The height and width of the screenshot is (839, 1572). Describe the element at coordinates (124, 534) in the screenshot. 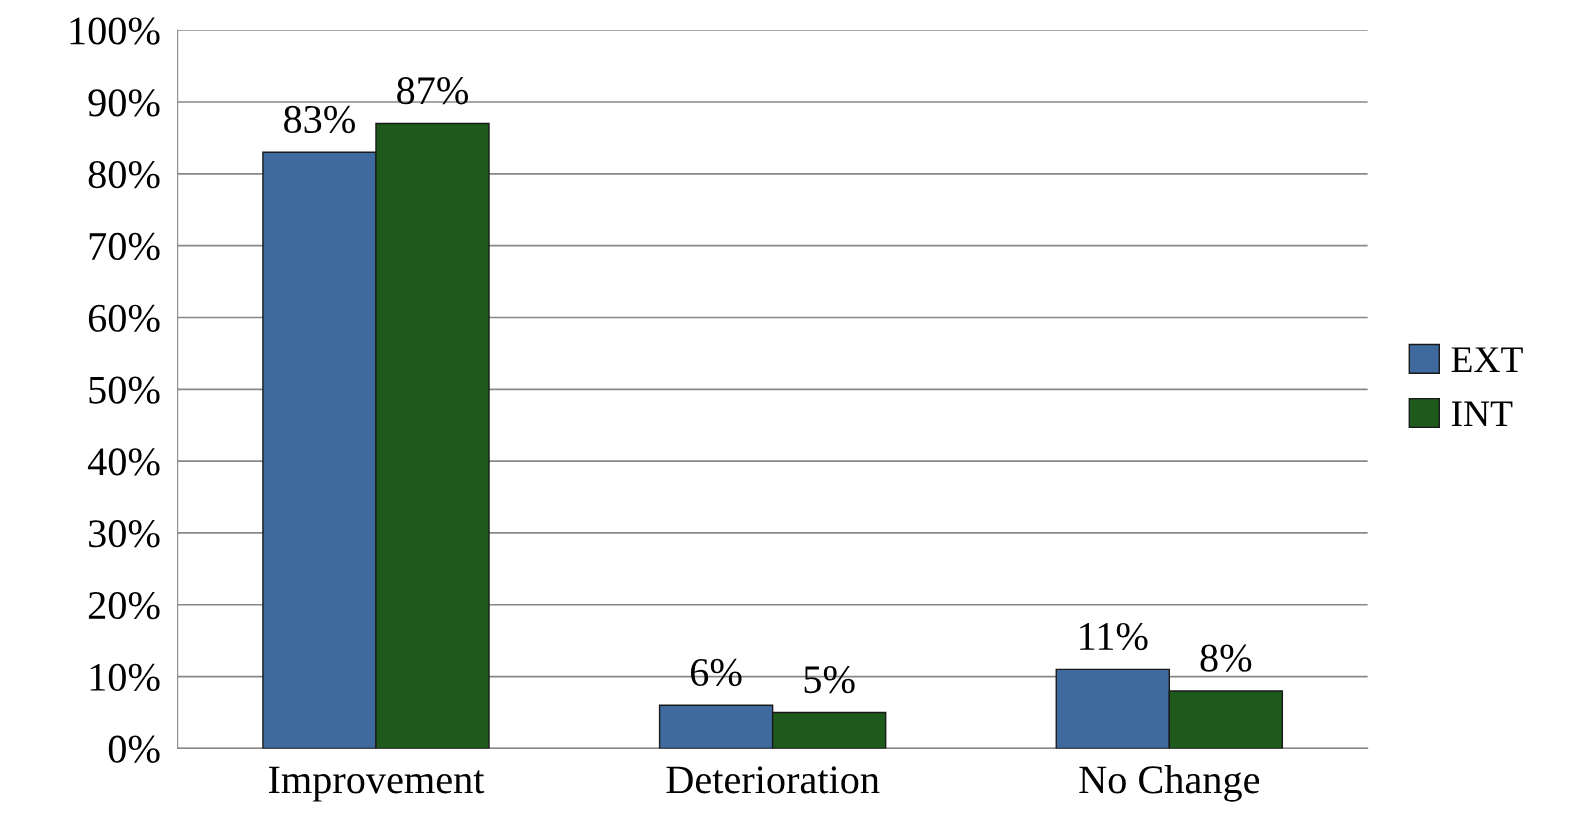

I see `y-tick-label: 30%` at that location.